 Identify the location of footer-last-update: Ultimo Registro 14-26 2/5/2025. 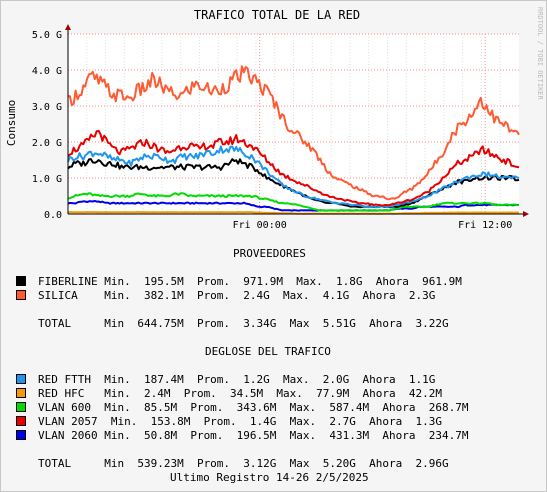
(269, 477).